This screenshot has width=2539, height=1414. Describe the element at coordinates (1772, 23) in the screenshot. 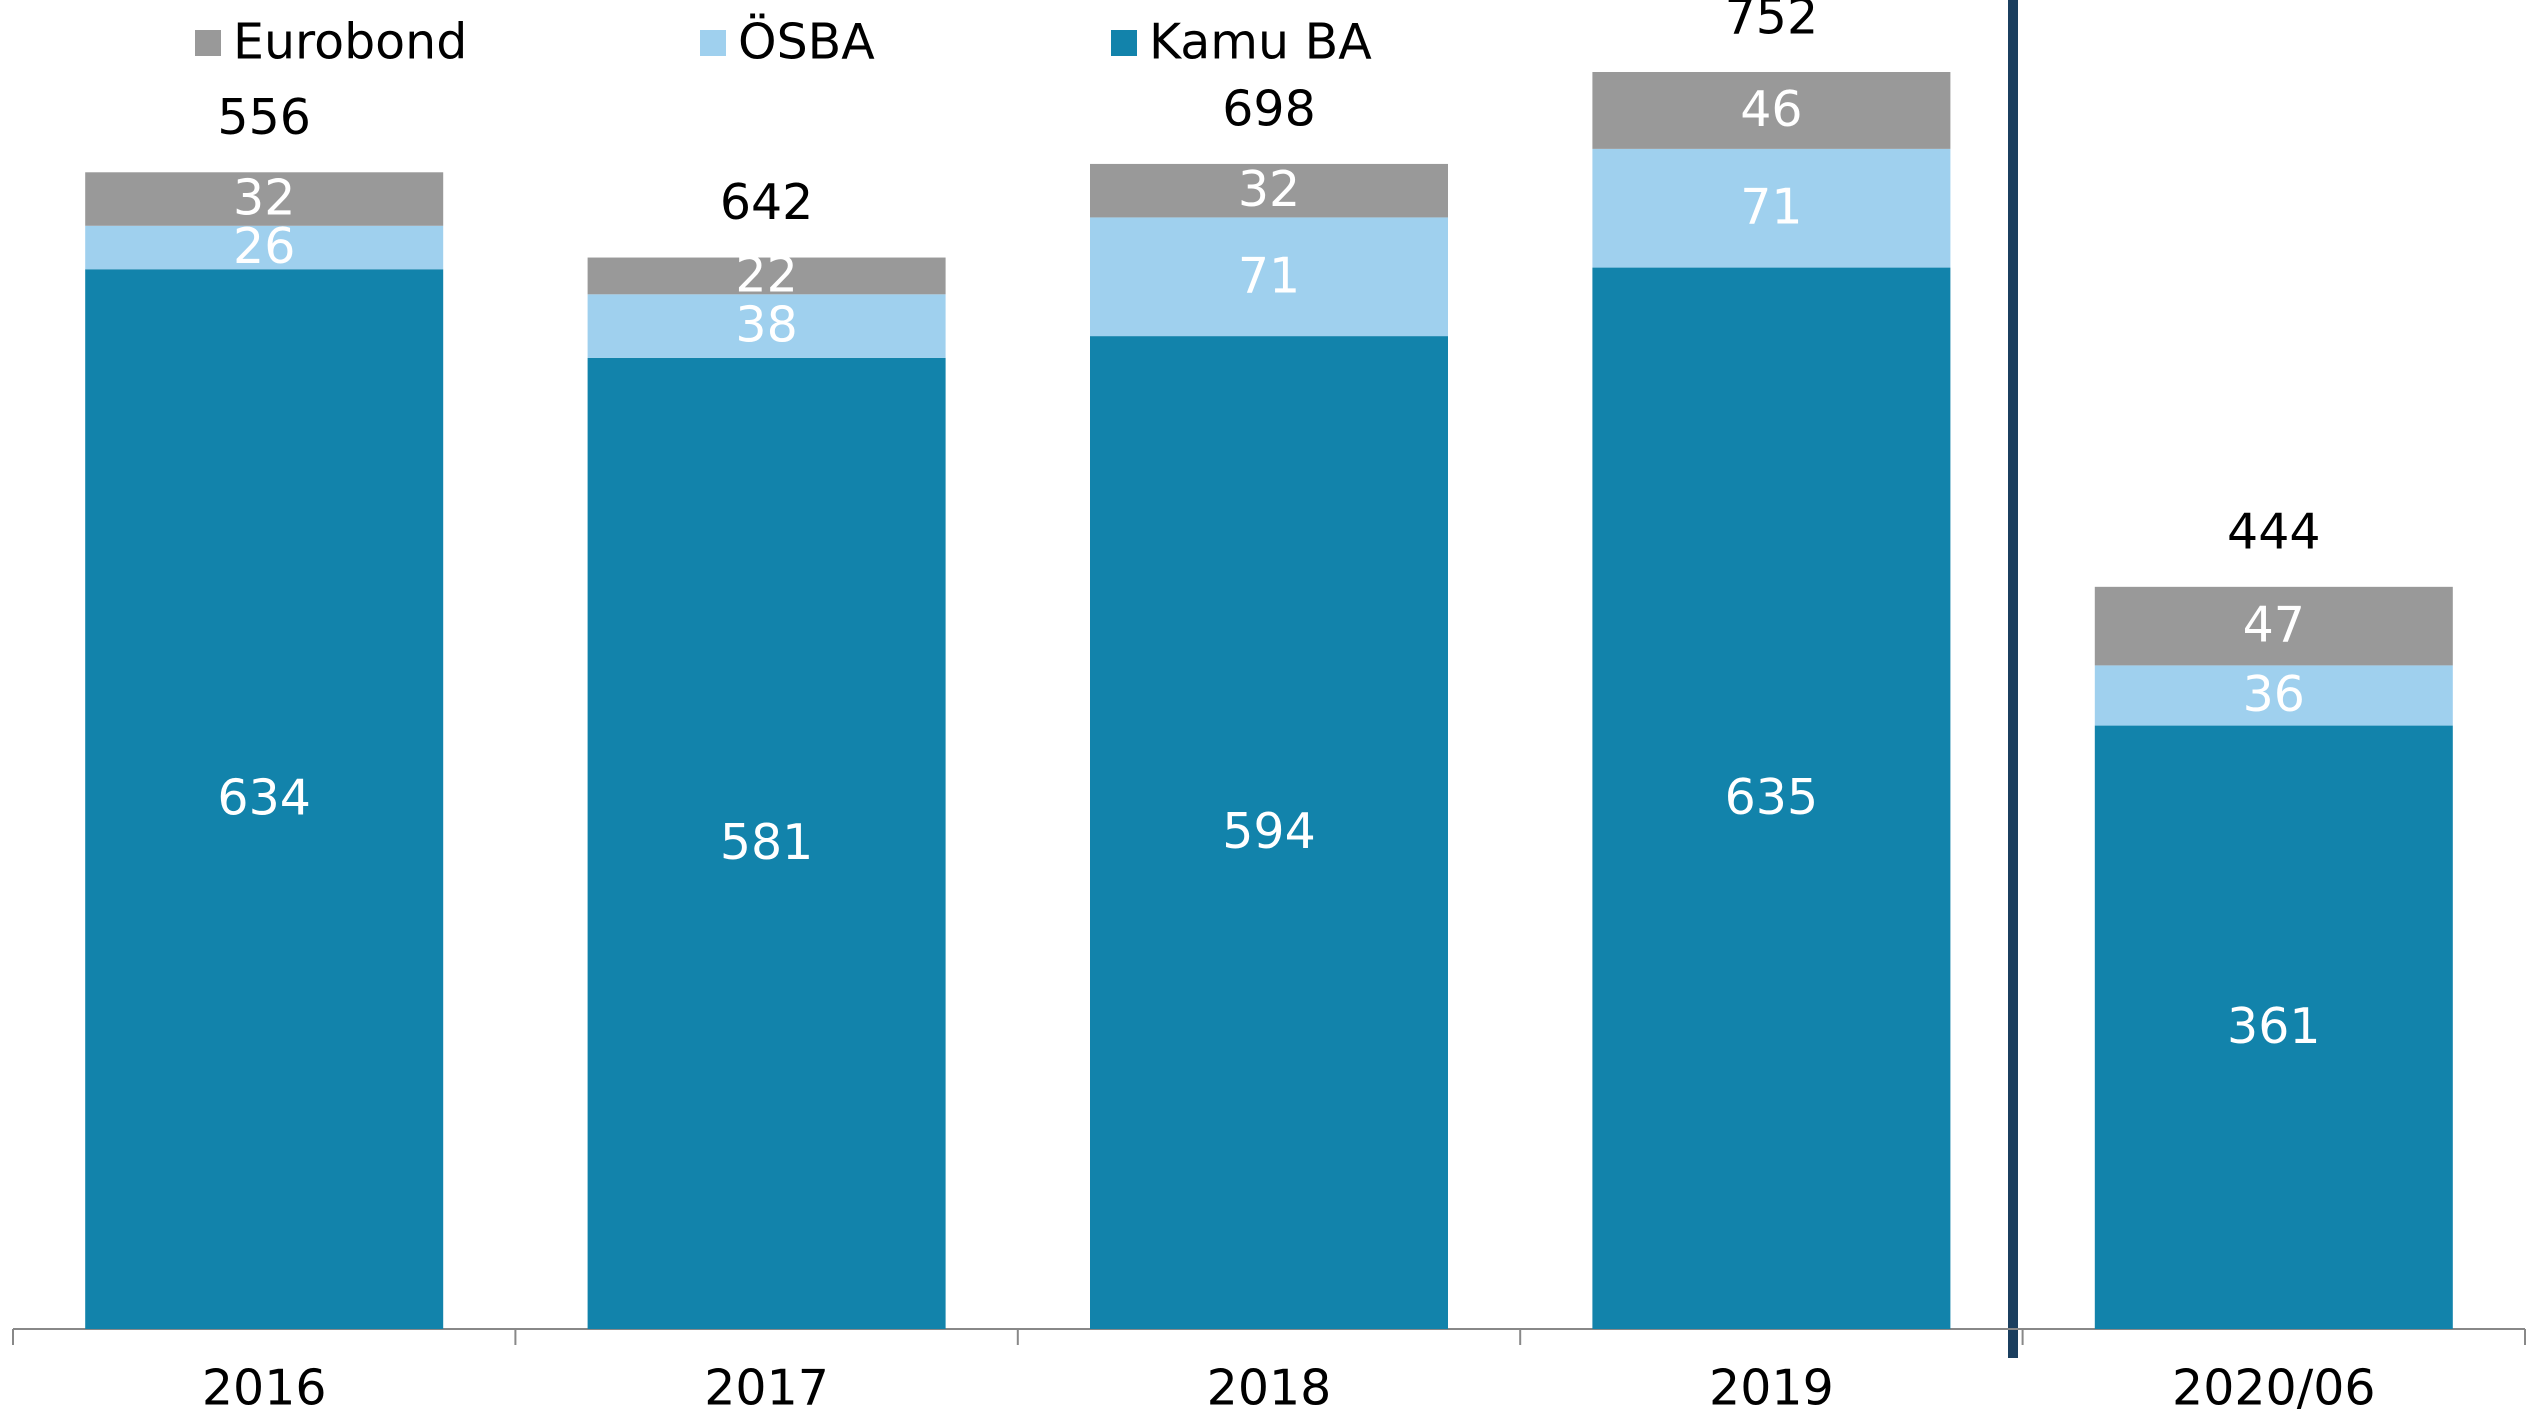

I see `total-label: 752` at that location.